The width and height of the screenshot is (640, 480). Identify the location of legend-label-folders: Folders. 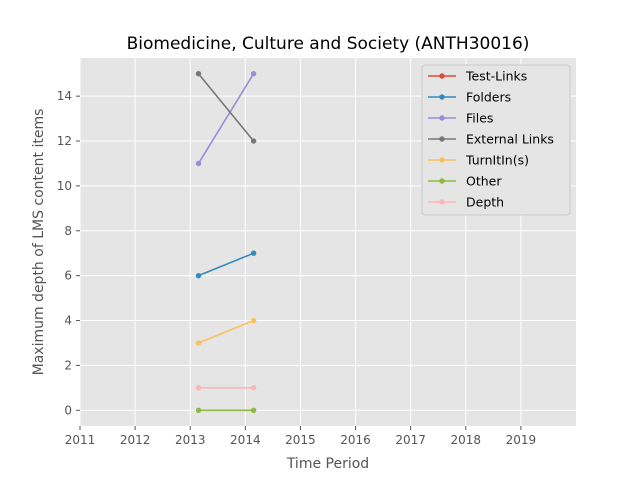
(488, 97).